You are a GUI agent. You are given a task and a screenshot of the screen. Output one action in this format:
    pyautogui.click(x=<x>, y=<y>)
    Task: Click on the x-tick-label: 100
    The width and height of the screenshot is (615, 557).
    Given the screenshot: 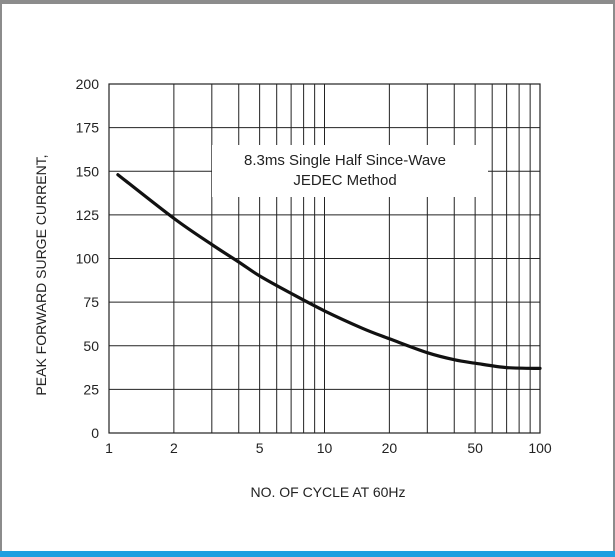 What is the action you would take?
    pyautogui.click(x=540, y=448)
    